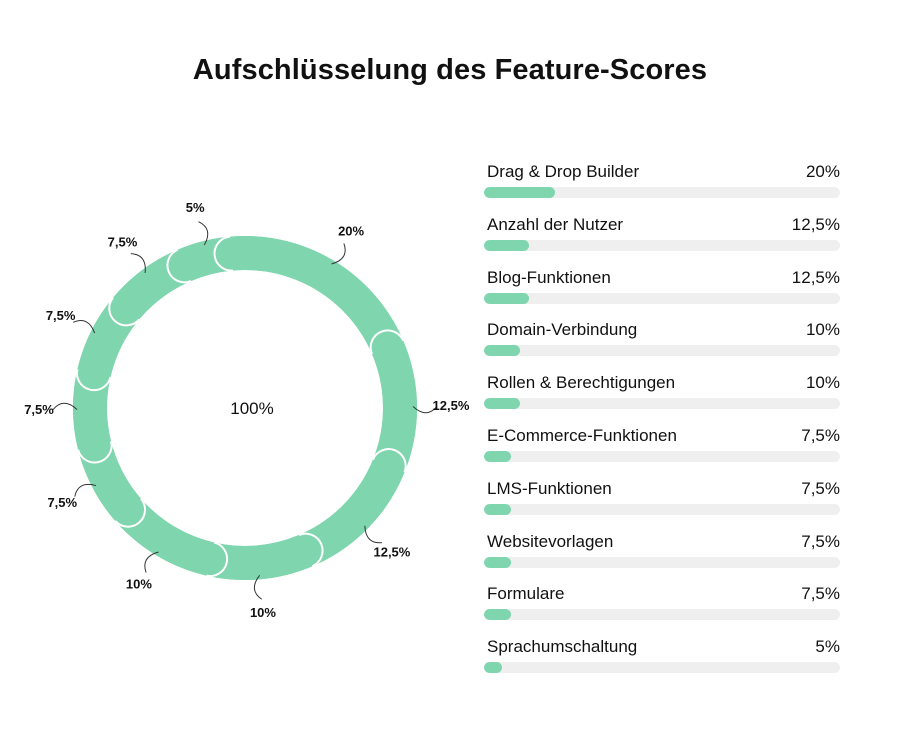  I want to click on bar-label: Sprachumschaltung, so click(562, 647).